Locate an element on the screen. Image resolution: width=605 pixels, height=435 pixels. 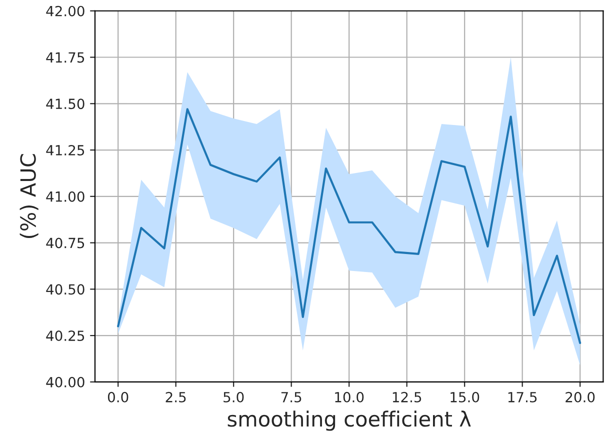
y-tick-label: 41.25 is located at coordinates (65, 150).